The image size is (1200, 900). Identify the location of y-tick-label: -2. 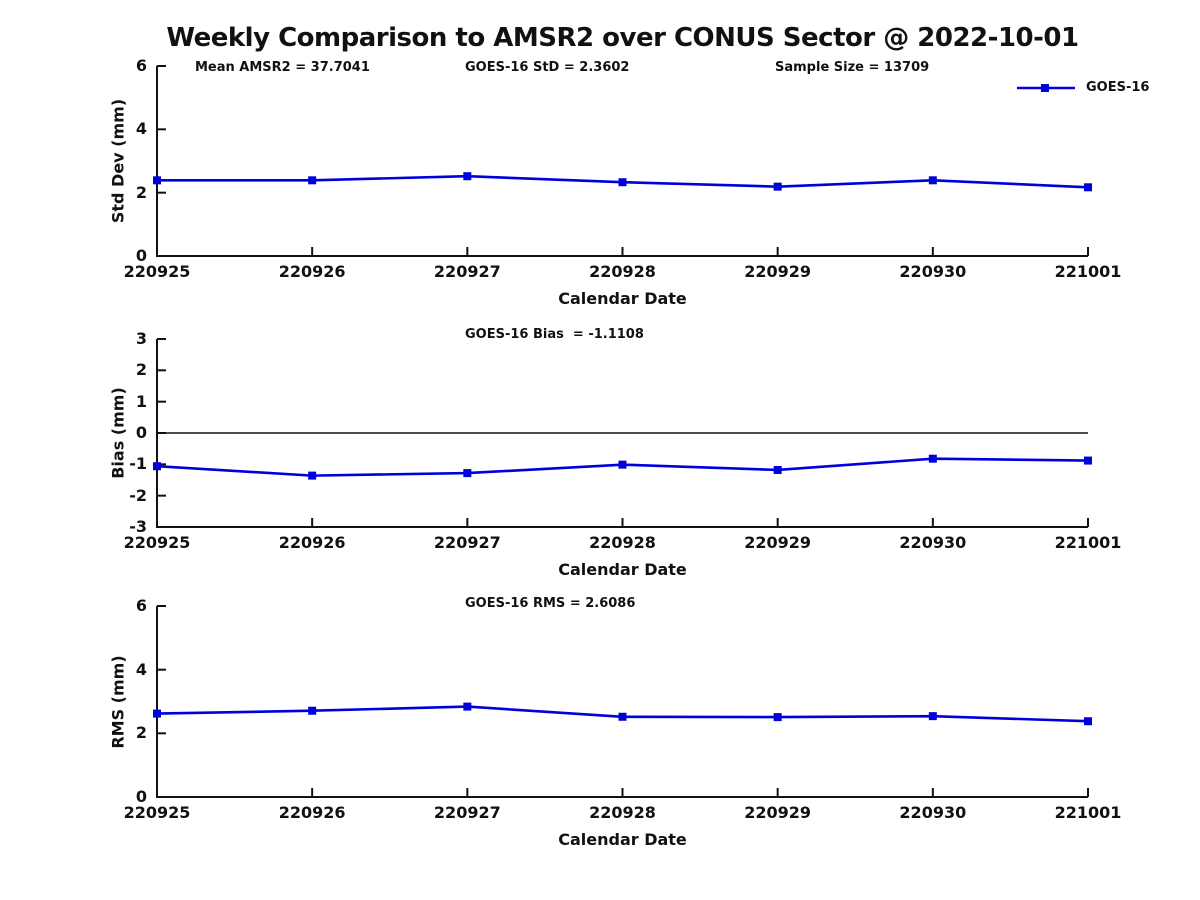
(138, 495).